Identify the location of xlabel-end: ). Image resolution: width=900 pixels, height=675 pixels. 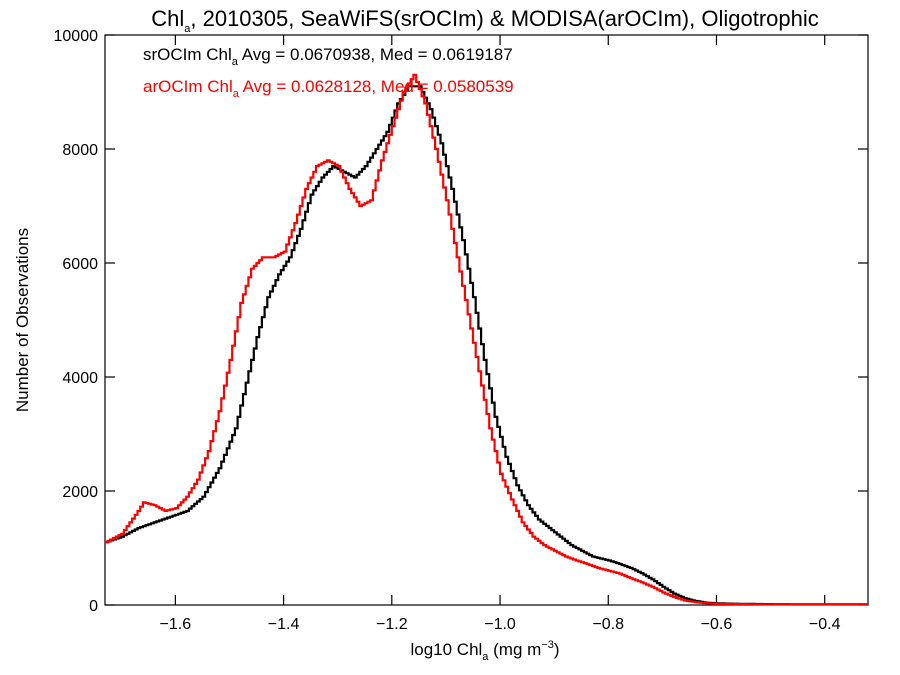
(557, 649).